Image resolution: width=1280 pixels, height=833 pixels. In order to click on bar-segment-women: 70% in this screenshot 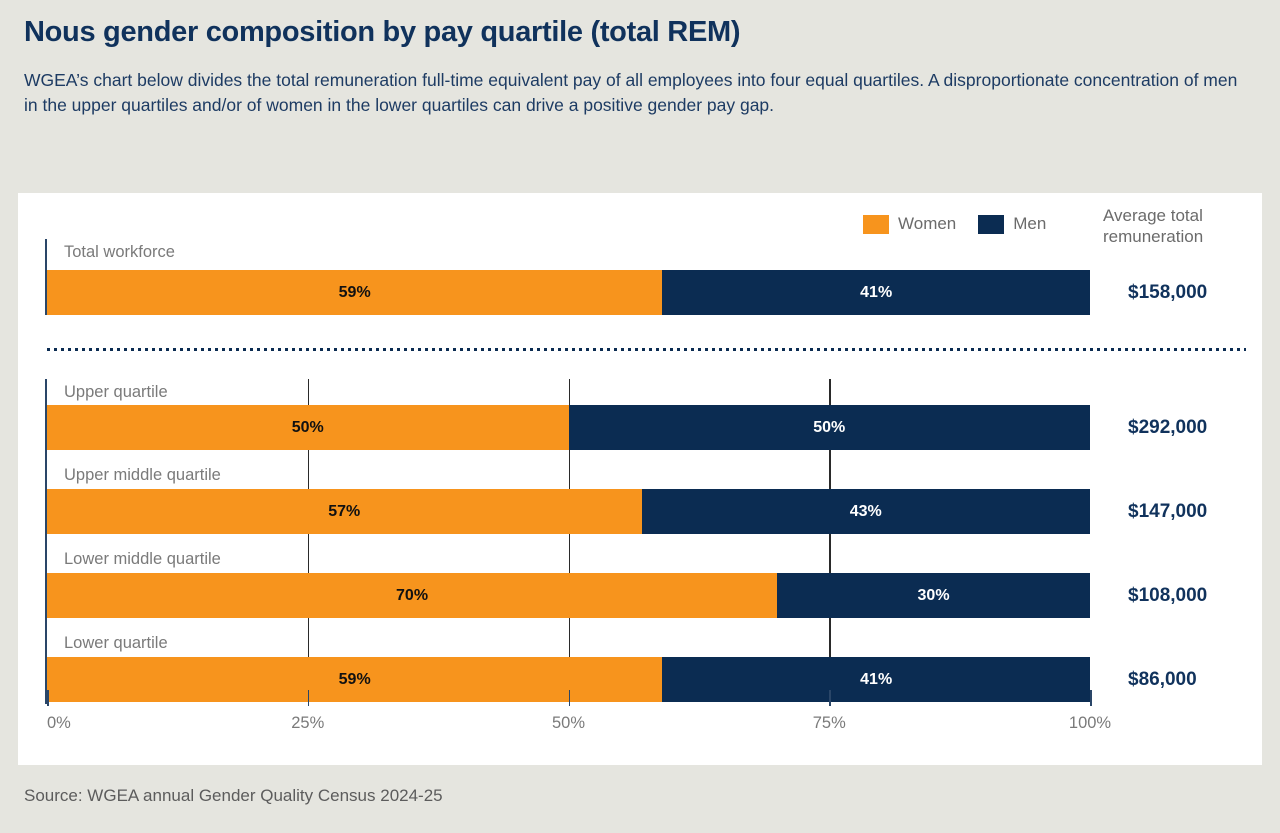, I will do `click(412, 595)`.